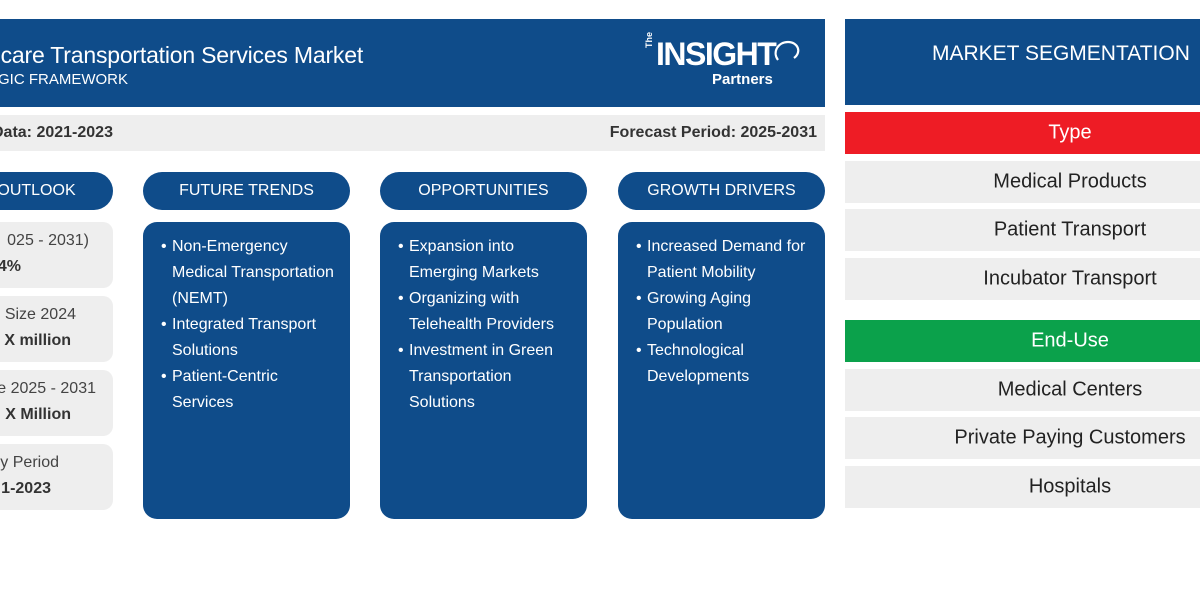  Describe the element at coordinates (1070, 389) in the screenshot. I see `segment-item-label: Medical Centers` at that location.